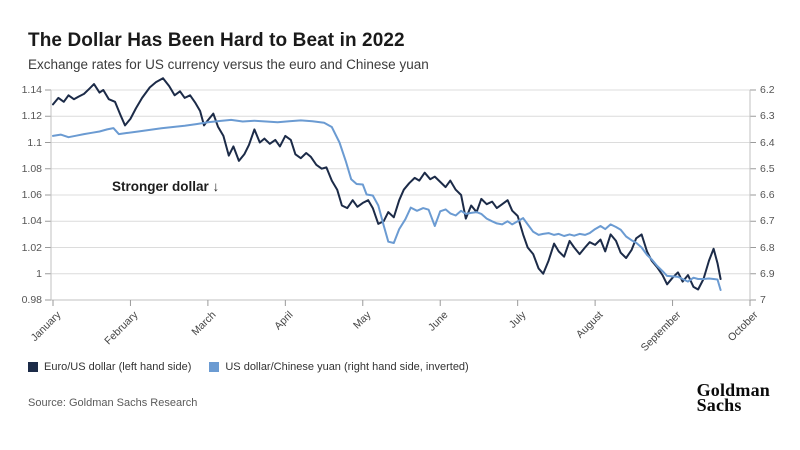  I want to click on euro-legend-label: Euro/US dollar (left hand side), so click(118, 367).